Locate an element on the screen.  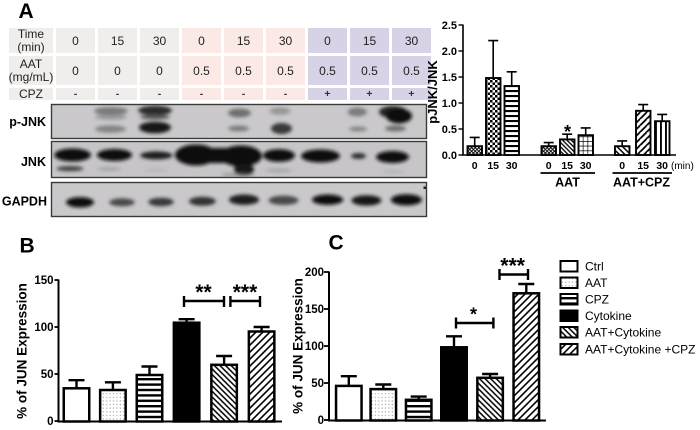
svg-text: CPZ is located at coordinates (597, 300).